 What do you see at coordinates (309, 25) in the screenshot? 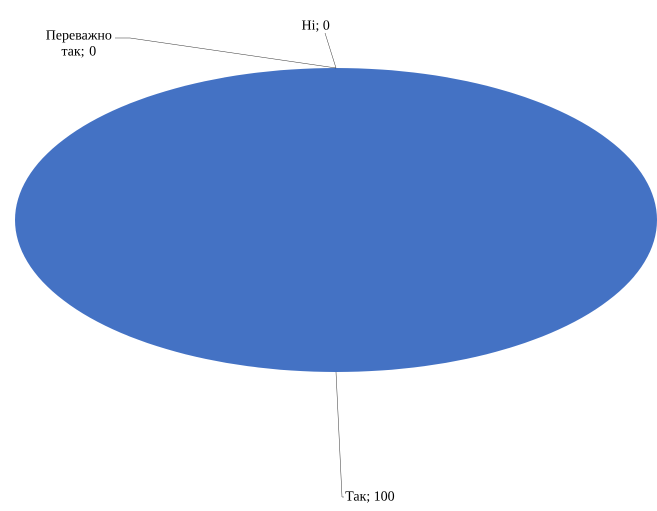
I see `category-label: Ні` at bounding box center [309, 25].